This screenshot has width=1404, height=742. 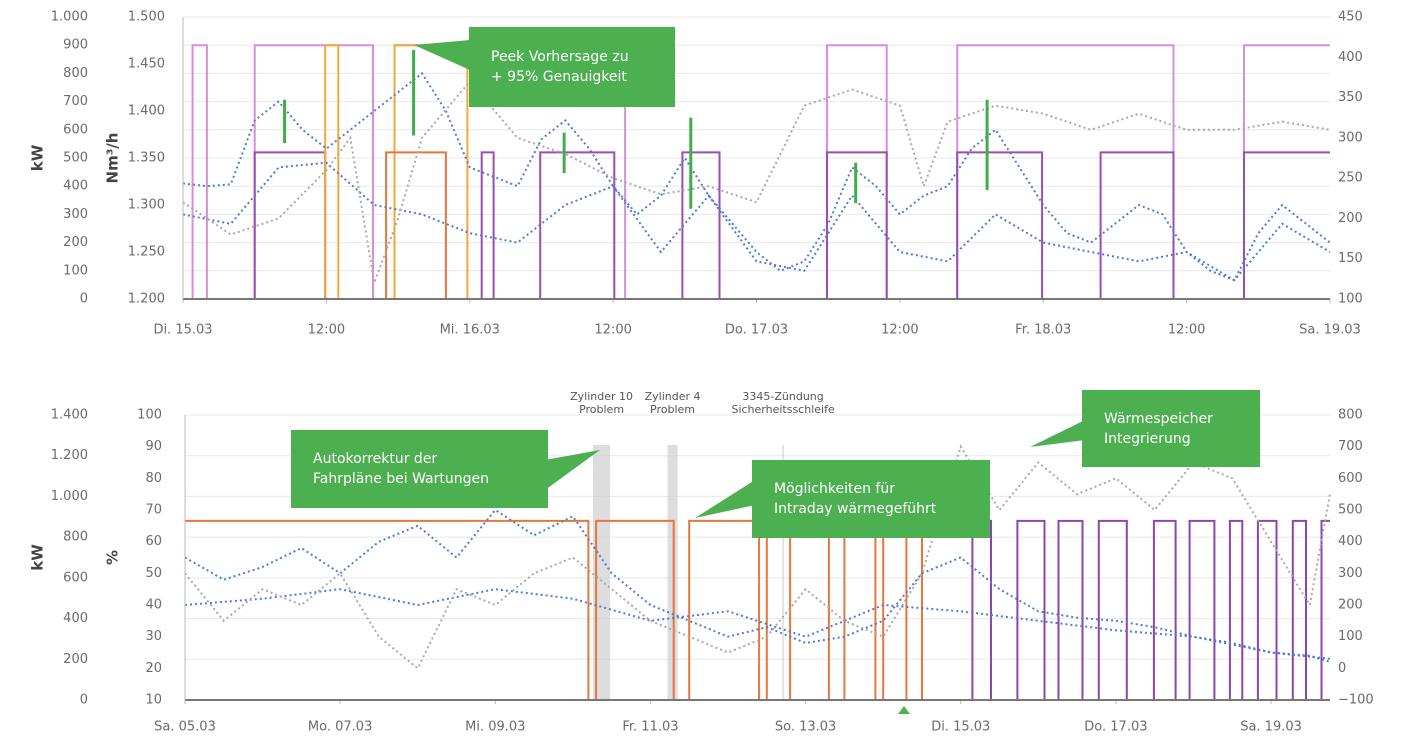 What do you see at coordinates (1350, 97) in the screenshot?
I see `y2-tick-label: 350` at bounding box center [1350, 97].